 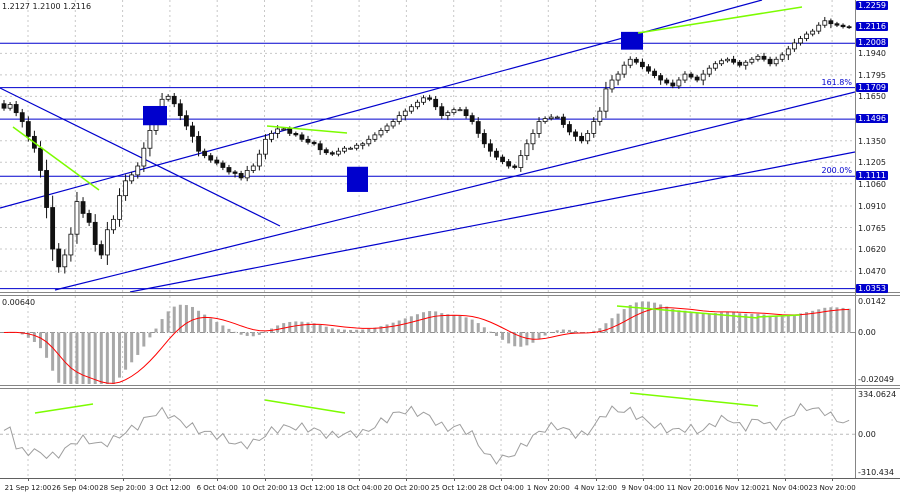 I want to click on price-axis-label: 1.0620, so click(x=872, y=249).